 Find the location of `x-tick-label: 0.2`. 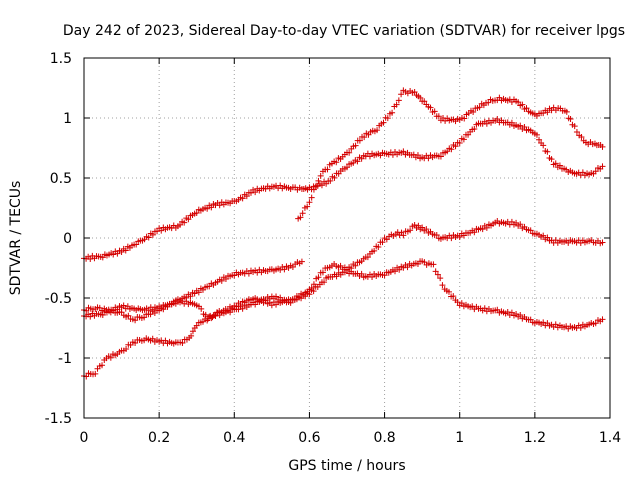

x-tick-label: 0.2 is located at coordinates (159, 438).